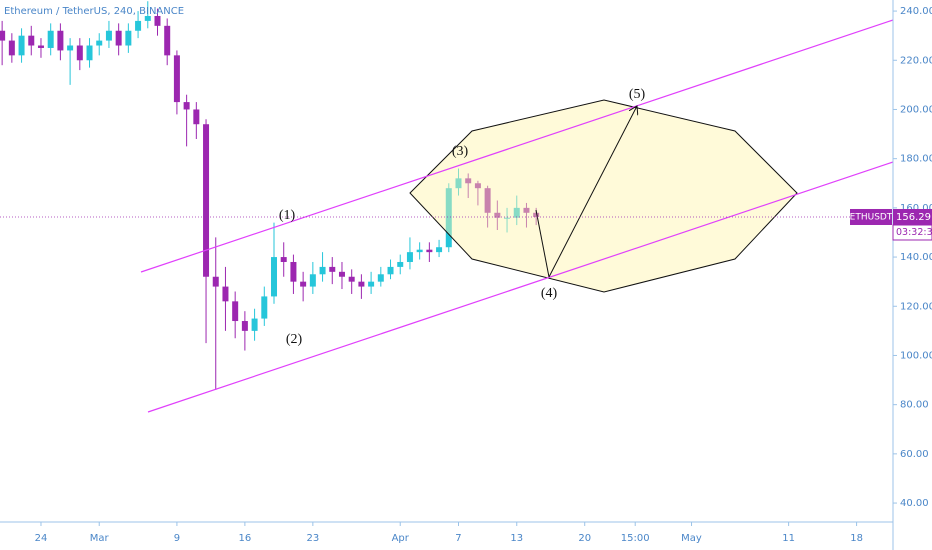 This screenshot has height=550, width=932. Describe the element at coordinates (592, 192) in the screenshot. I see `wave-arrow` at that location.